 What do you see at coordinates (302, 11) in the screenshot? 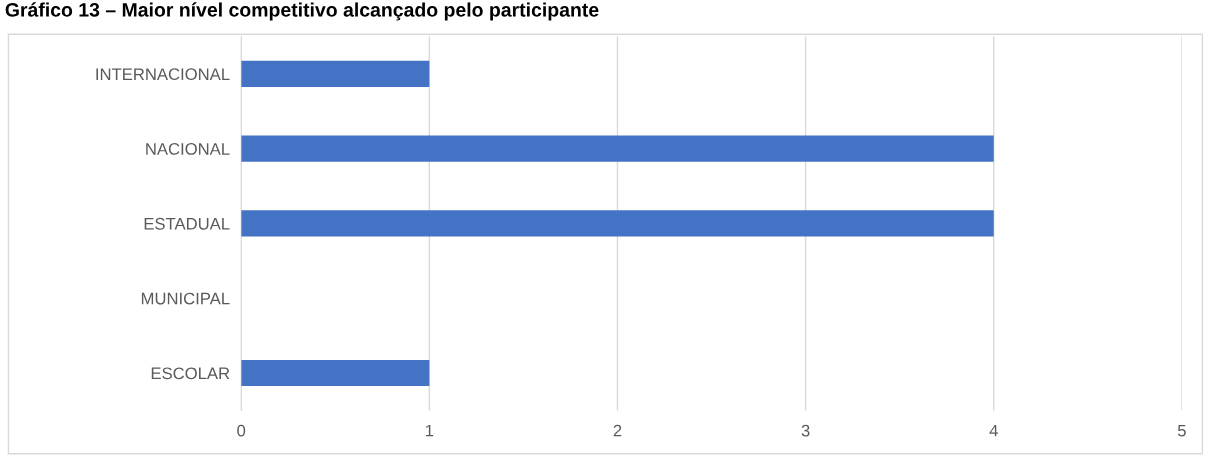
I see `chart-title: Gráfico 13 – Maior nível competitivo alcançado pelo participante` at bounding box center [302, 11].